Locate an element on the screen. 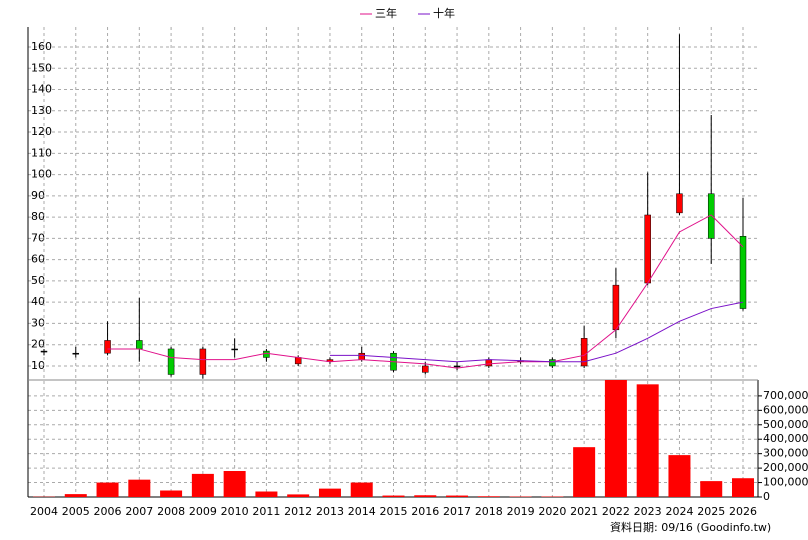  y2-tick-label: 700,000 is located at coordinates (785, 395).